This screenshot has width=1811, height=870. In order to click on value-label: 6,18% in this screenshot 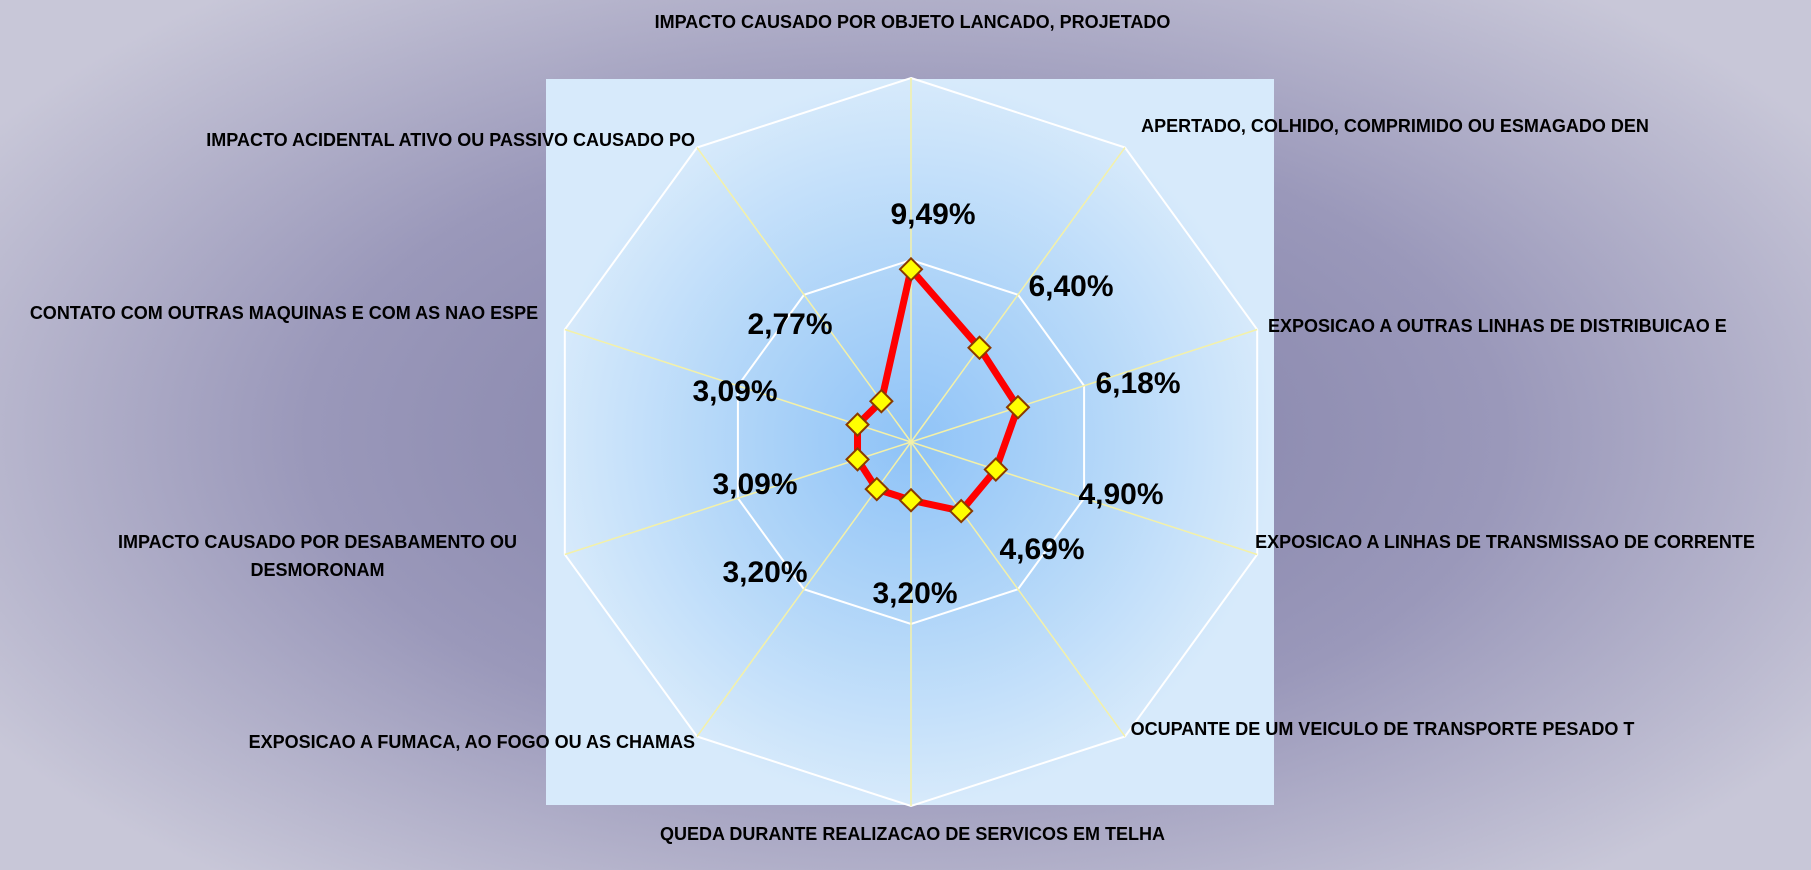, I will do `click(1137, 383)`.